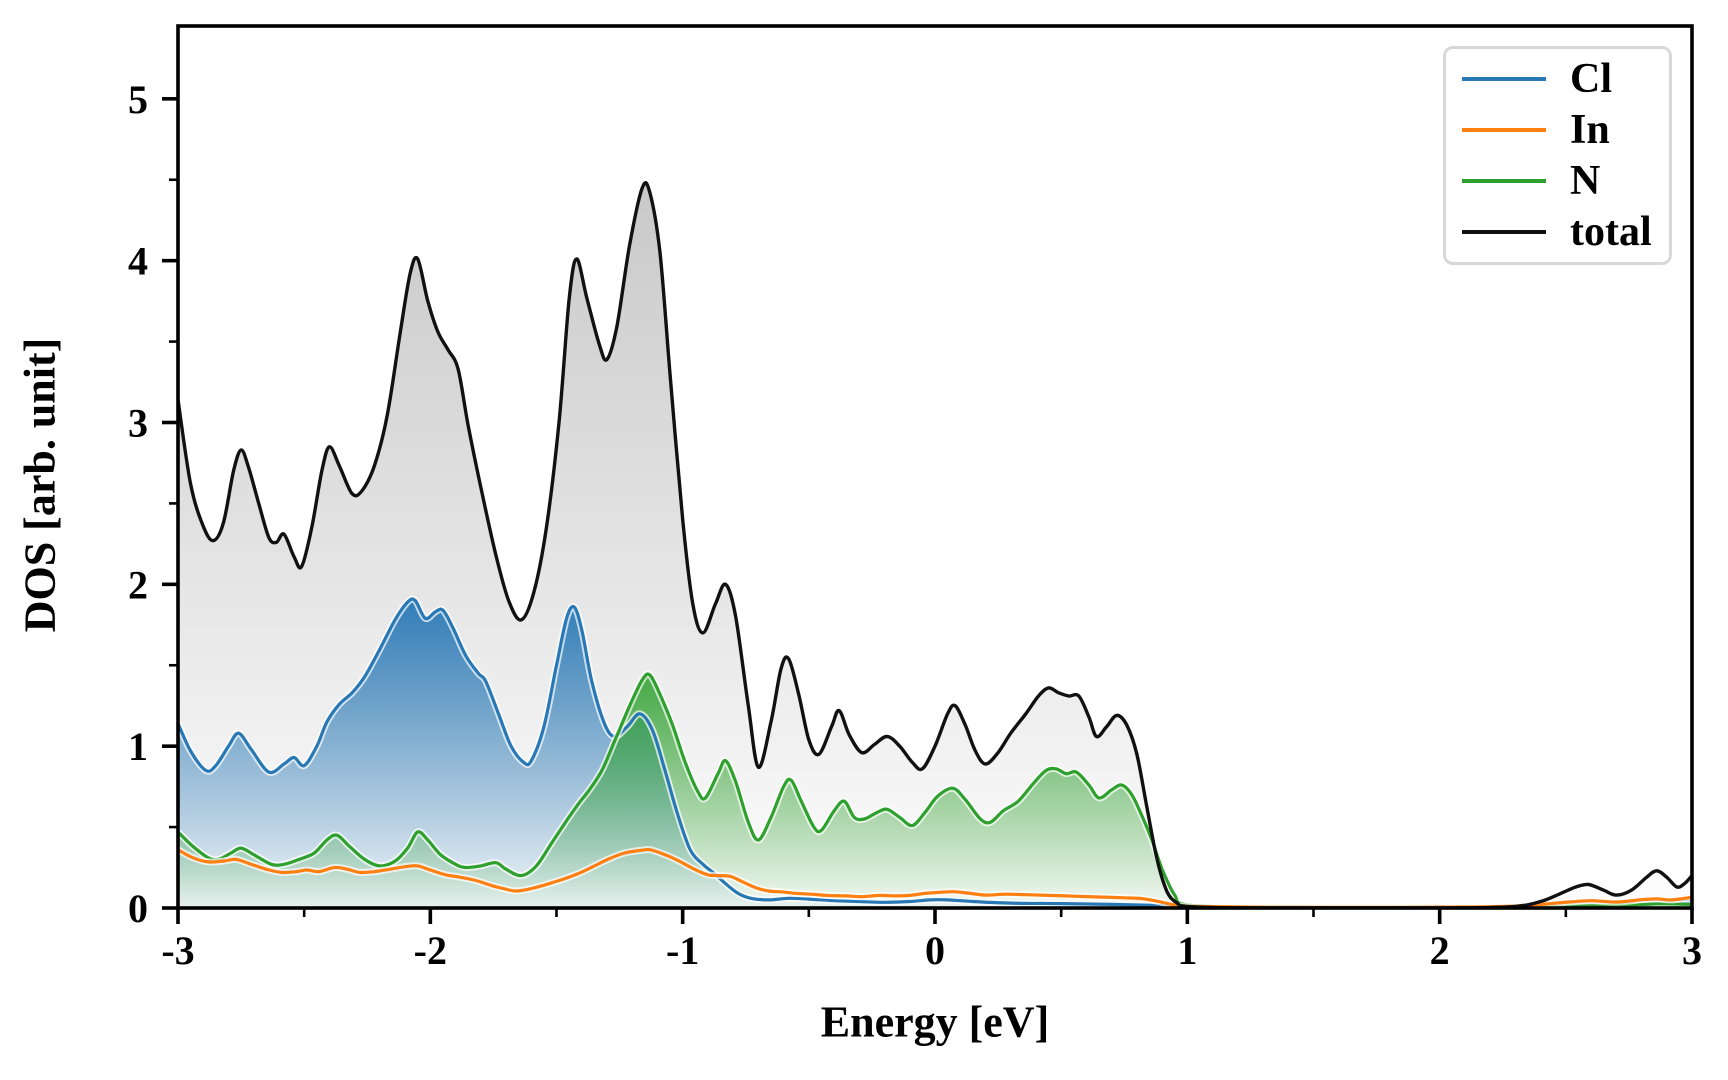 This screenshot has width=1728, height=1080. Describe the element at coordinates (138, 908) in the screenshot. I see `y-tick-label: 0` at that location.